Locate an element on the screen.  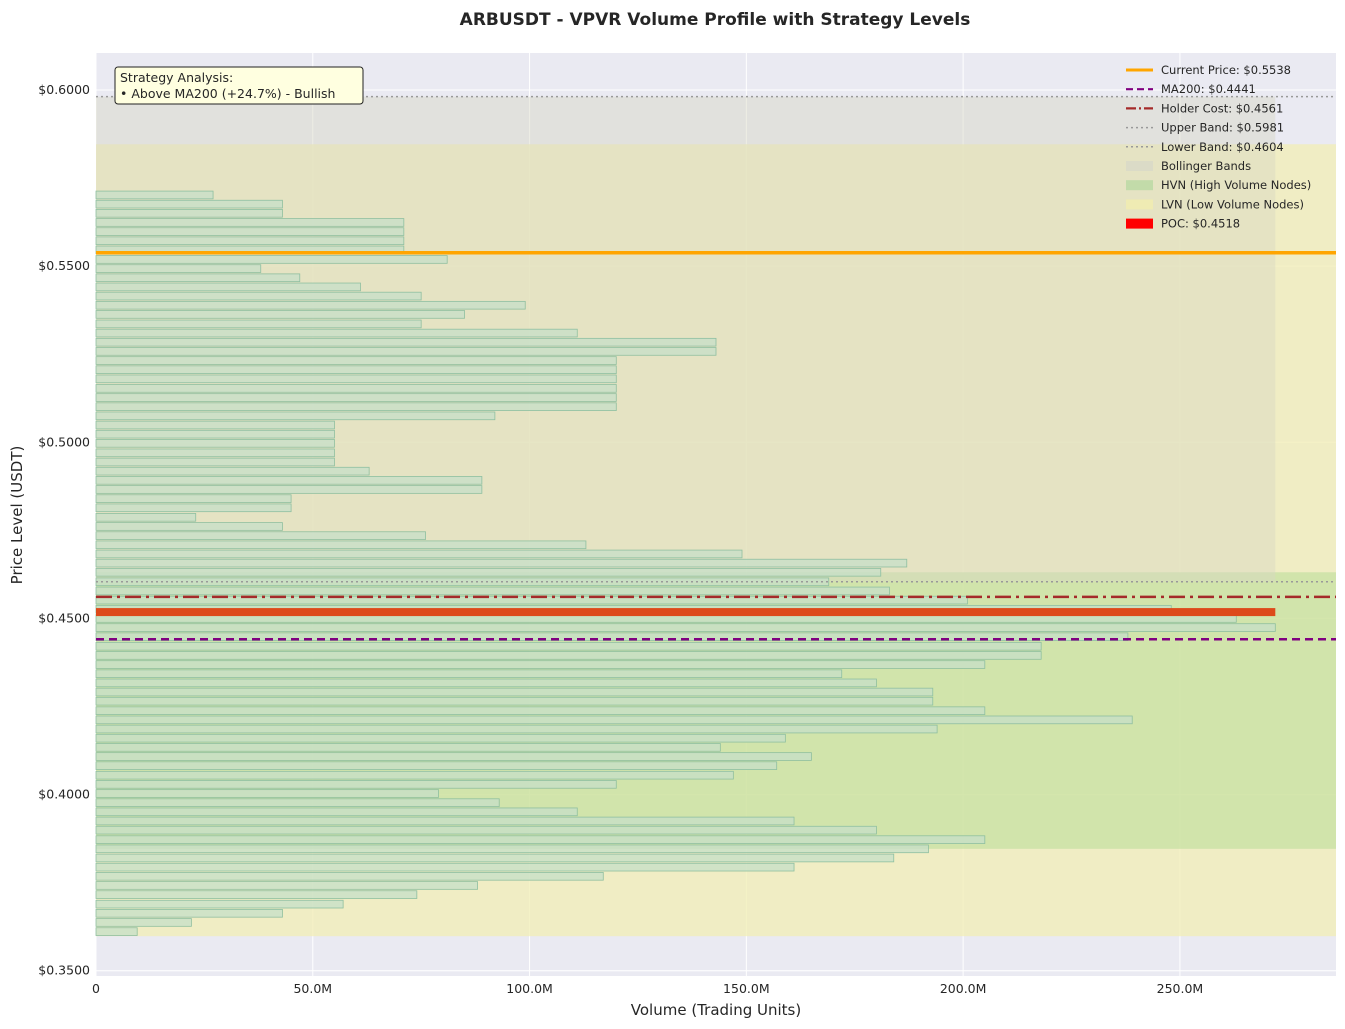
y-tick-label: $0.5500 is located at coordinates (64, 265).